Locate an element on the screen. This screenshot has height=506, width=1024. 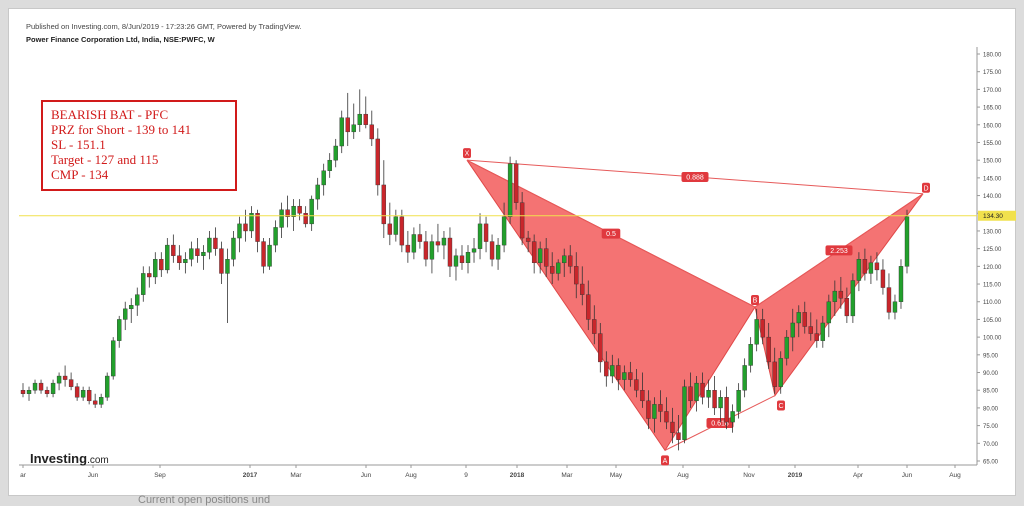
annotation-line-target: Target - 127 and 115 is located at coordinates (105, 159).